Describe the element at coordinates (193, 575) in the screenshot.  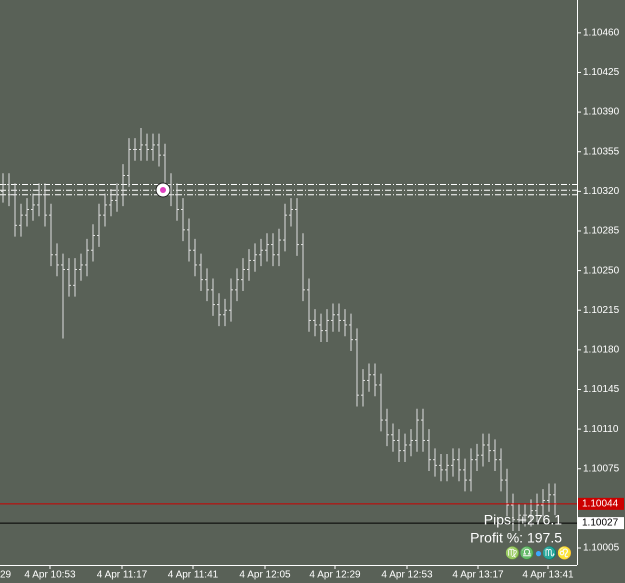
I see `x-tick-label: 4 Apr 11:41` at that location.